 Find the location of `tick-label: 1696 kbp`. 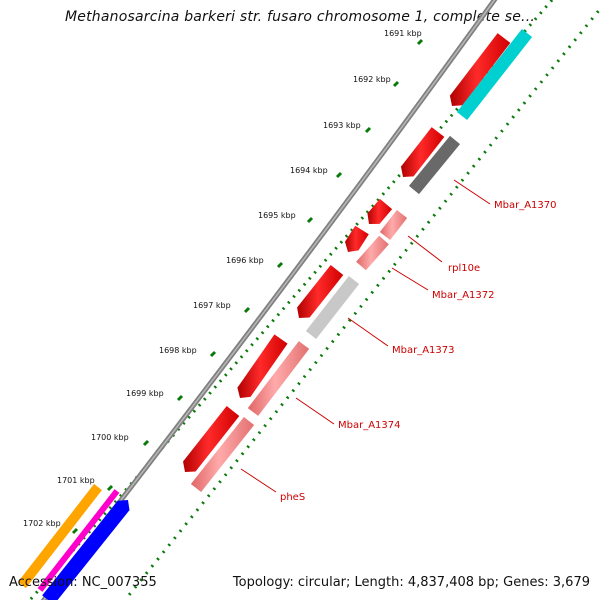

tick-label: 1696 kbp is located at coordinates (245, 260).